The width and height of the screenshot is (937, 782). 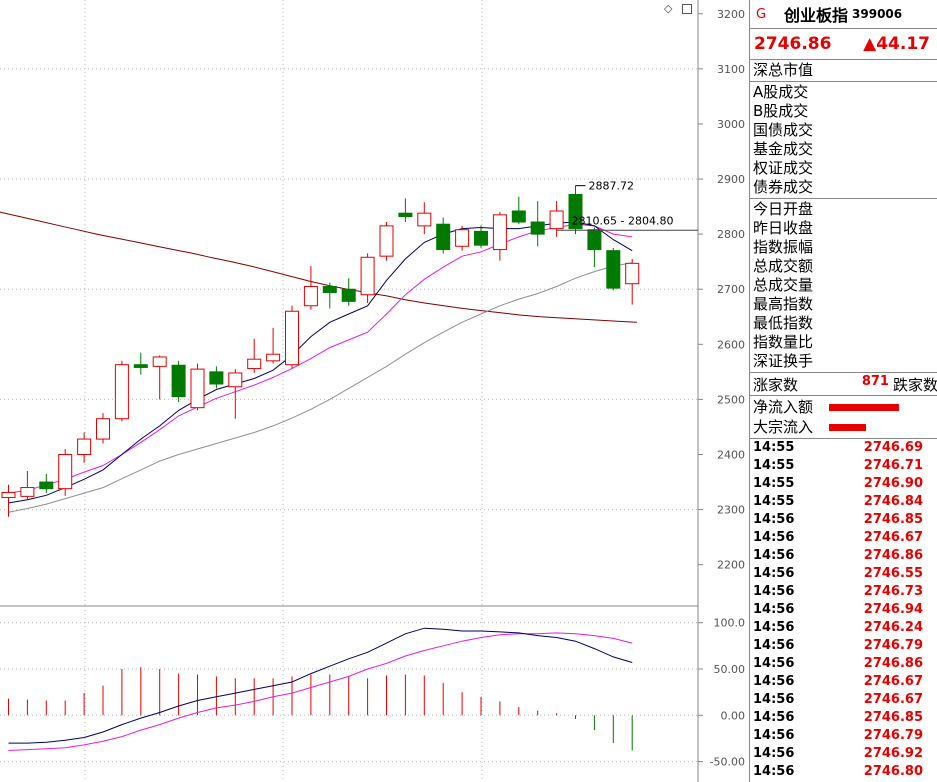 What do you see at coordinates (320, 685) in the screenshot?
I see `macd-dif-line` at bounding box center [320, 685].